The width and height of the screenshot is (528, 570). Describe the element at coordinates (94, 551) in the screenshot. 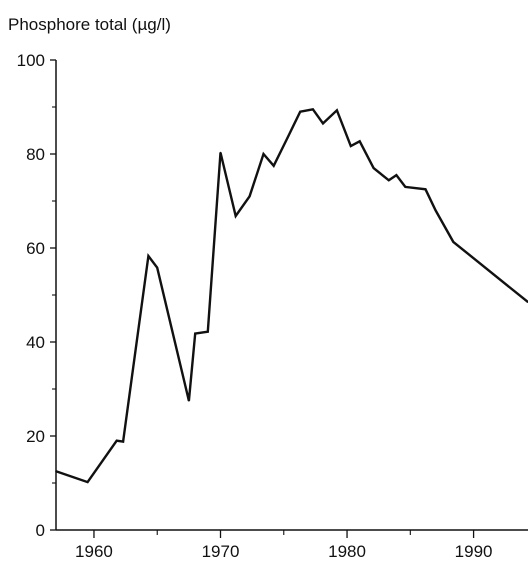

I see `x-tick-label: 1960` at that location.